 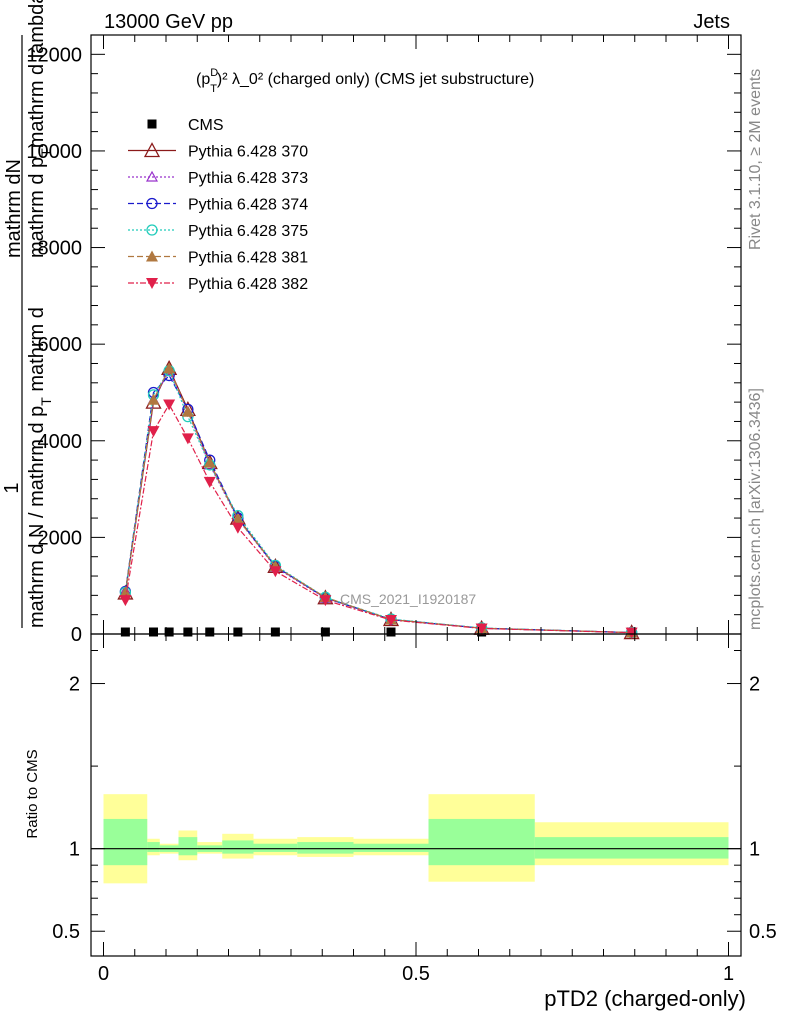 What do you see at coordinates (60, 538) in the screenshot?
I see `main-ytick-label: 2000` at bounding box center [60, 538].